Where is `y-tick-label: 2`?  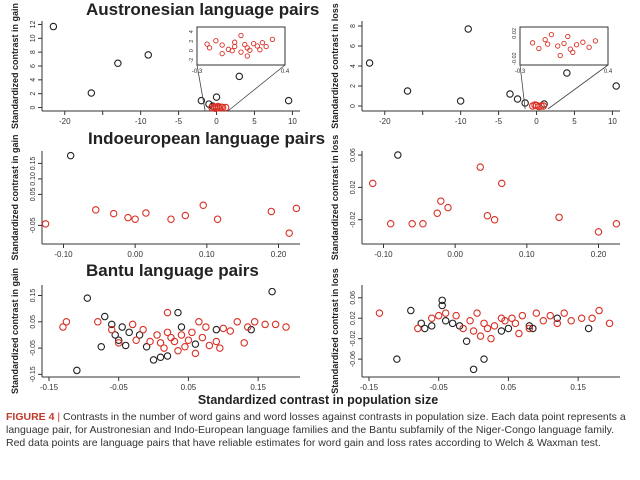
y-tick-label: 2 is located at coordinates (353, 86).